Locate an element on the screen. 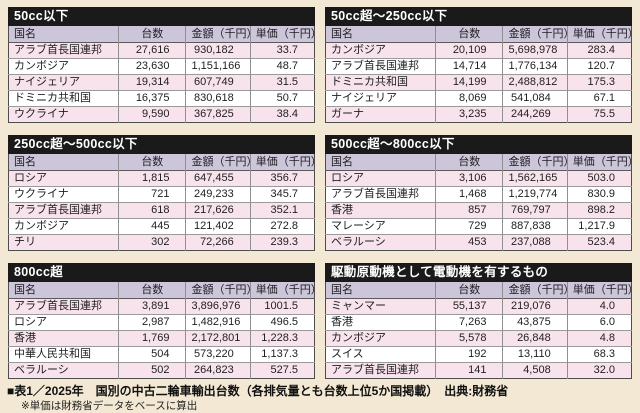 The height and width of the screenshot is (413, 640). cell-amount: 887,838 is located at coordinates (535, 226).